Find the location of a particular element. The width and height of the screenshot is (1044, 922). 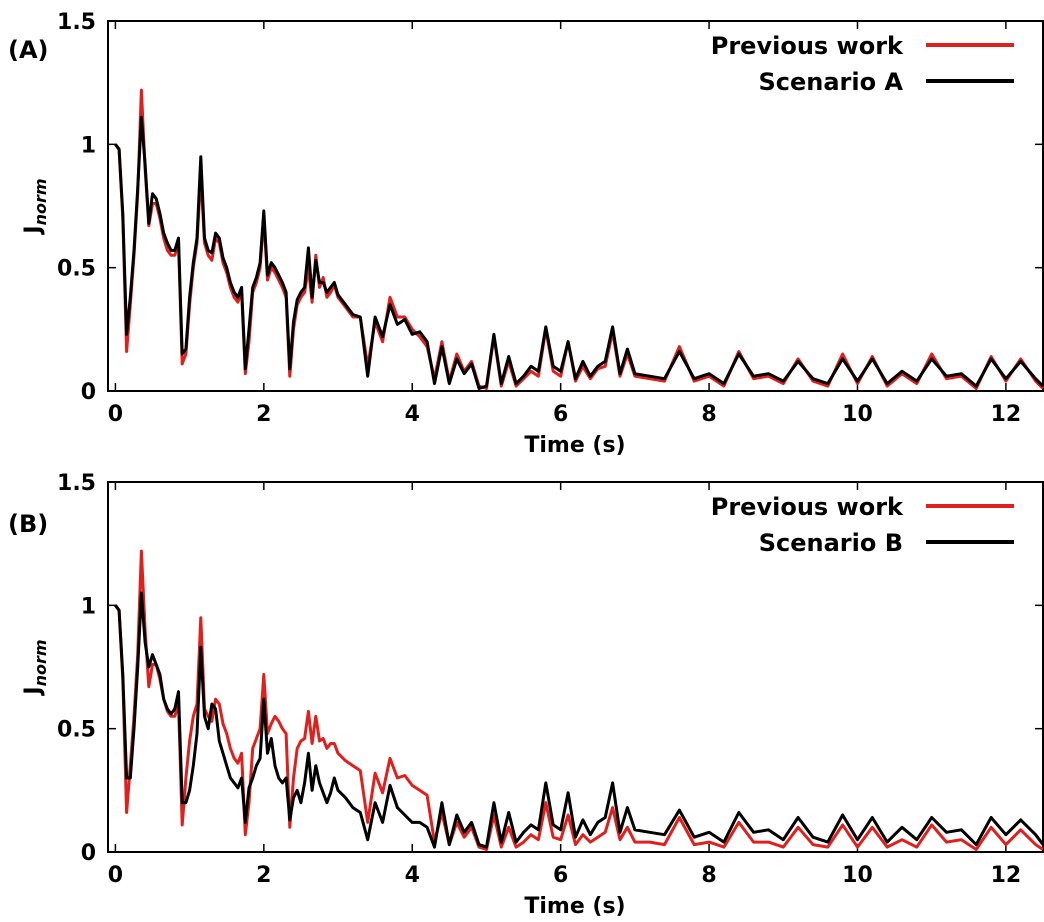

panel-label: (B) is located at coordinates (28, 524).